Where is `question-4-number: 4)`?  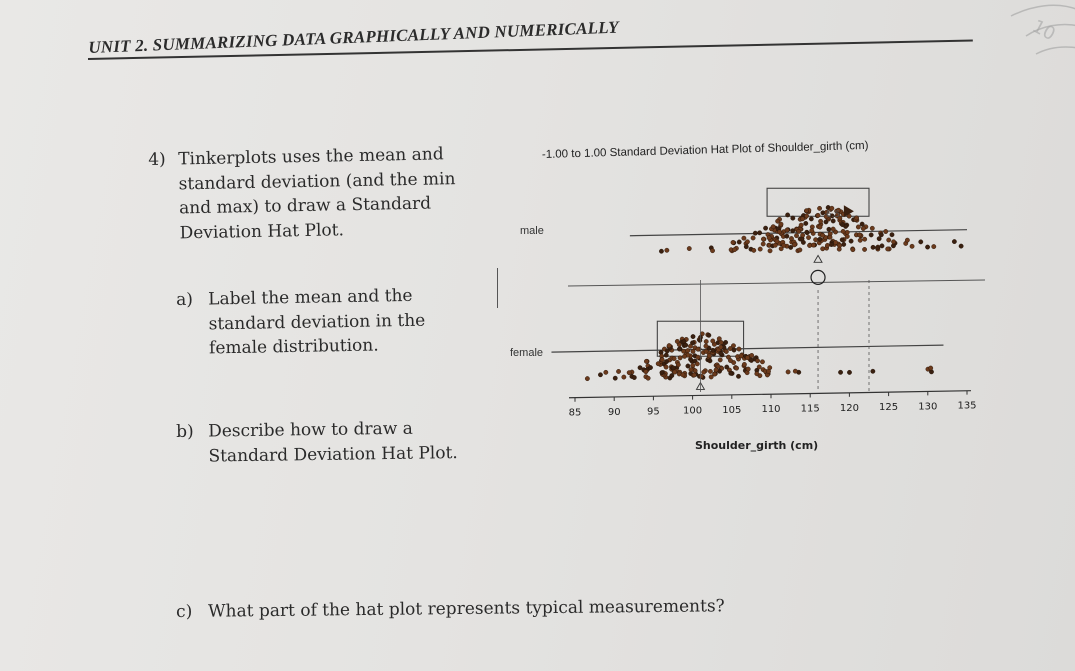 question-4-number: 4) is located at coordinates (157, 159).